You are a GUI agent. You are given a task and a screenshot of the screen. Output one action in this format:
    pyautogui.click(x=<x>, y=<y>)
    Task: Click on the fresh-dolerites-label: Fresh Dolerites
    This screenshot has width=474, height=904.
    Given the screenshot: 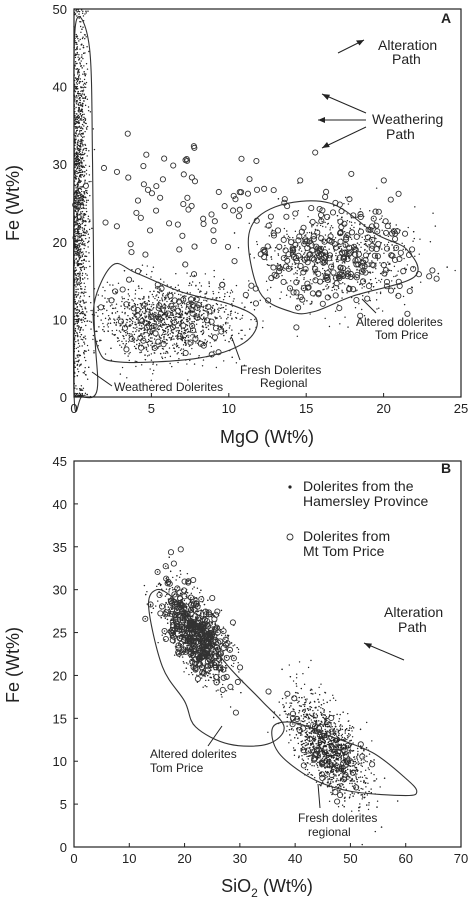 What is the action you would take?
    pyautogui.click(x=280, y=370)
    